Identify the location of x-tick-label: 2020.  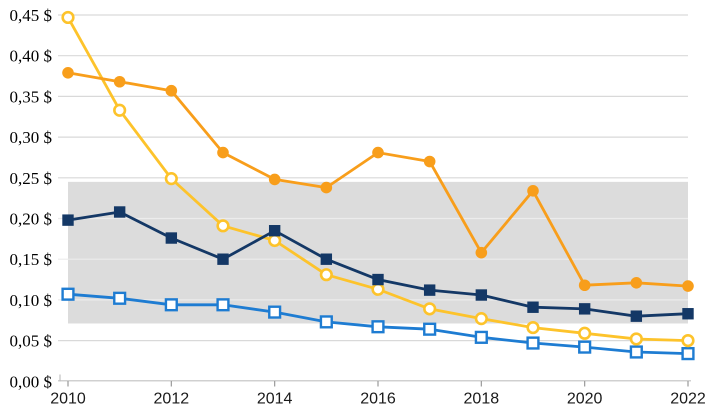
(585, 399).